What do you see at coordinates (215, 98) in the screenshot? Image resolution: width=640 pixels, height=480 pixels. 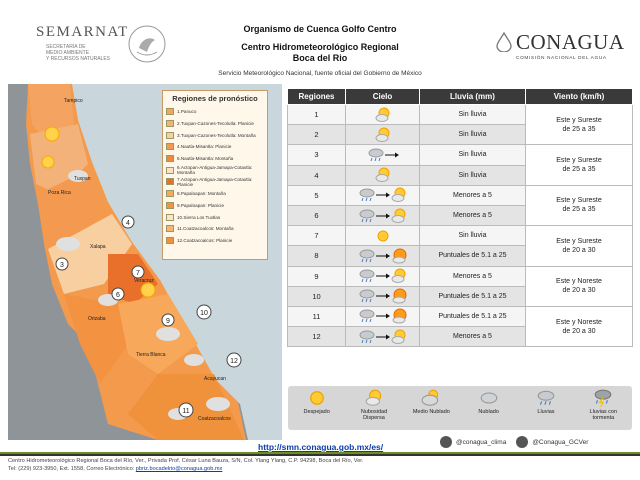 I see `legend-title: Regiones de pronóstico` at bounding box center [215, 98].